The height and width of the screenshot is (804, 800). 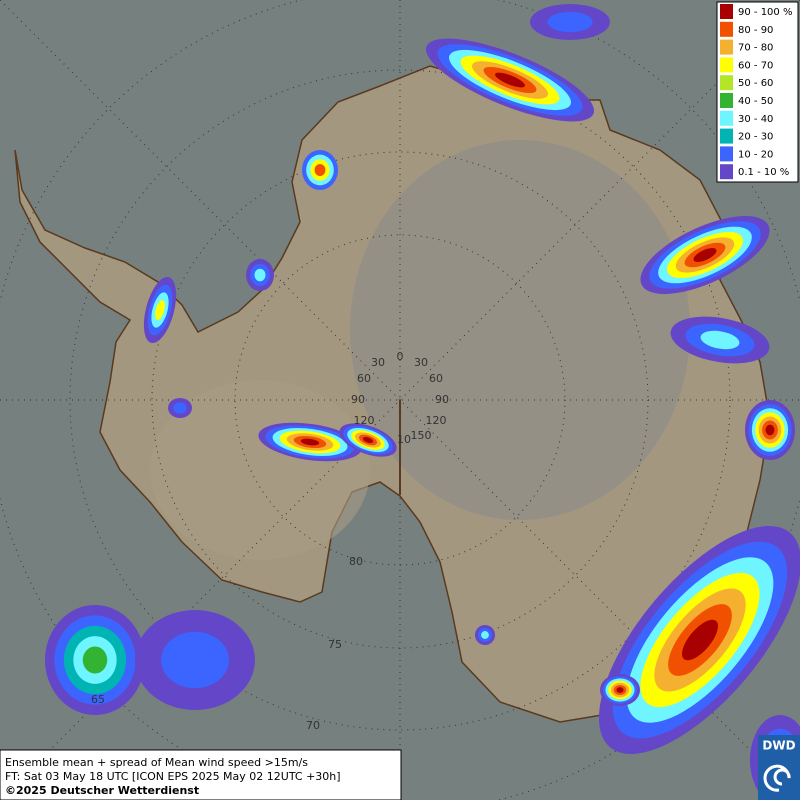 I want to click on lat-label: 80, so click(x=356, y=561).